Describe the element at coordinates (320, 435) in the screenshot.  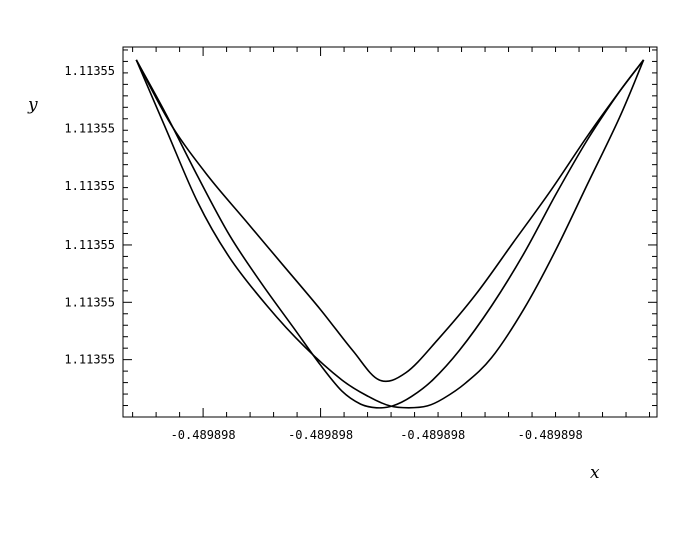
I see `x-tick-label-1: -0.489898` at that location.